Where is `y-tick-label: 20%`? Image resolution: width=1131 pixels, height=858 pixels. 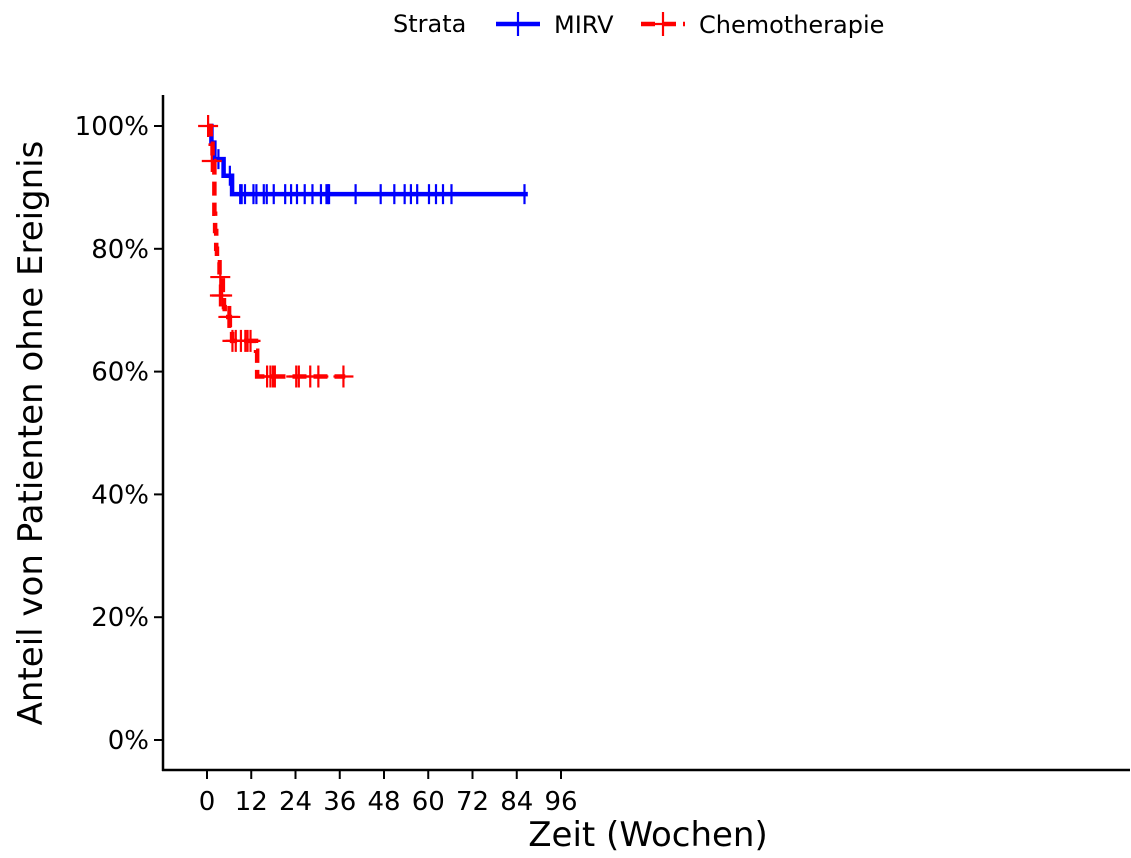 y-tick-label: 20% is located at coordinates (120, 618).